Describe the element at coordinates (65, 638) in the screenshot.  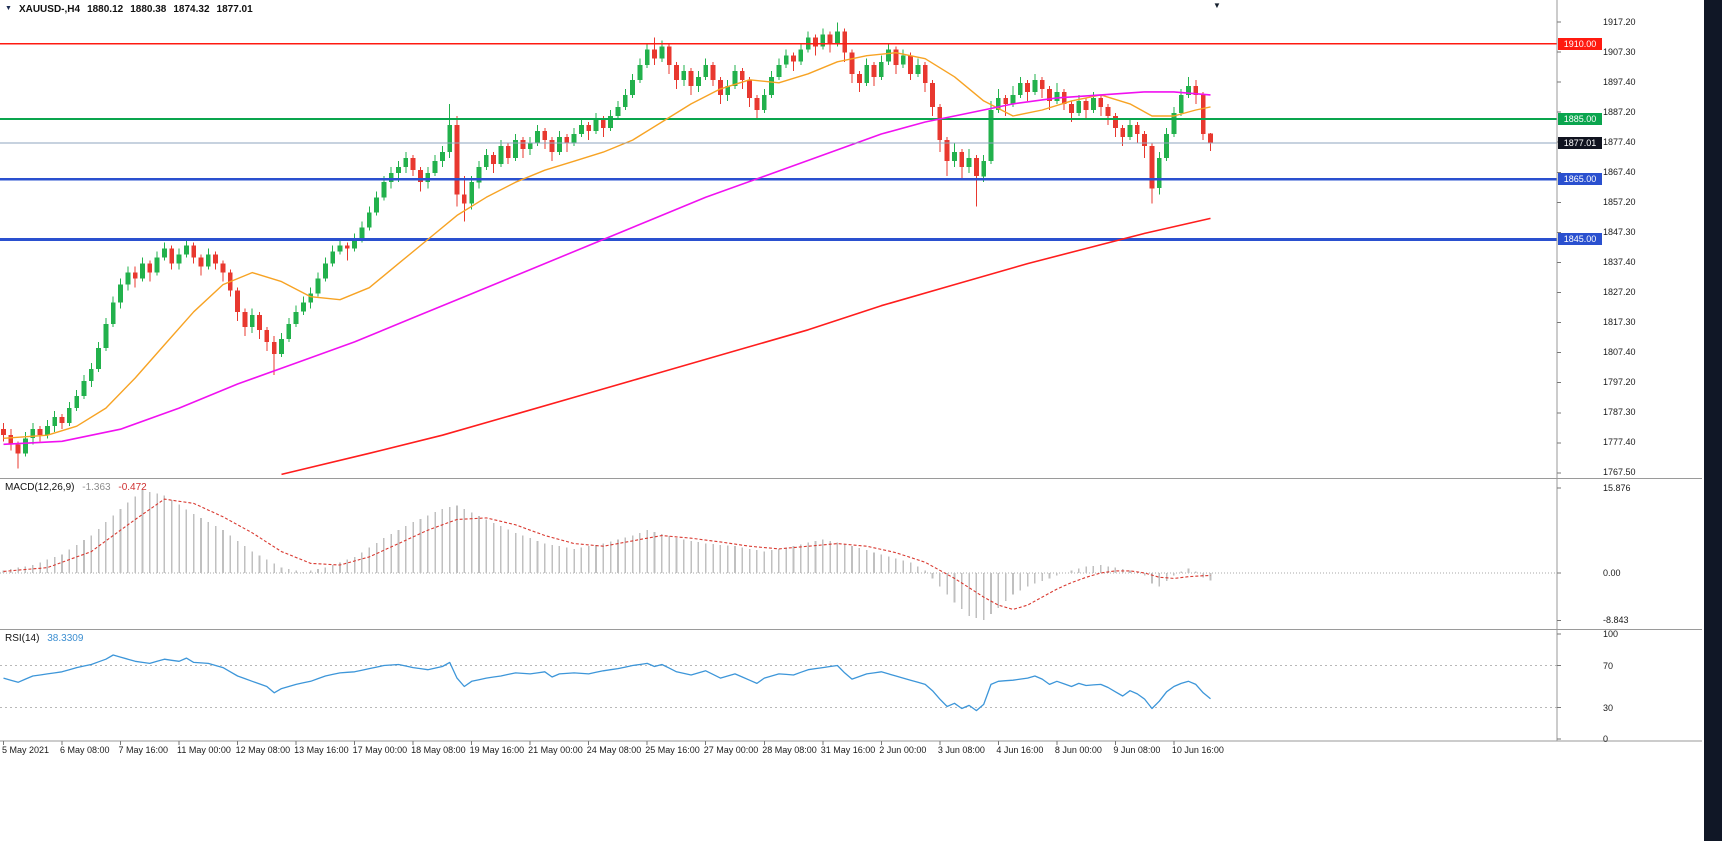
I see `rsi-value: 38.3309` at that location.